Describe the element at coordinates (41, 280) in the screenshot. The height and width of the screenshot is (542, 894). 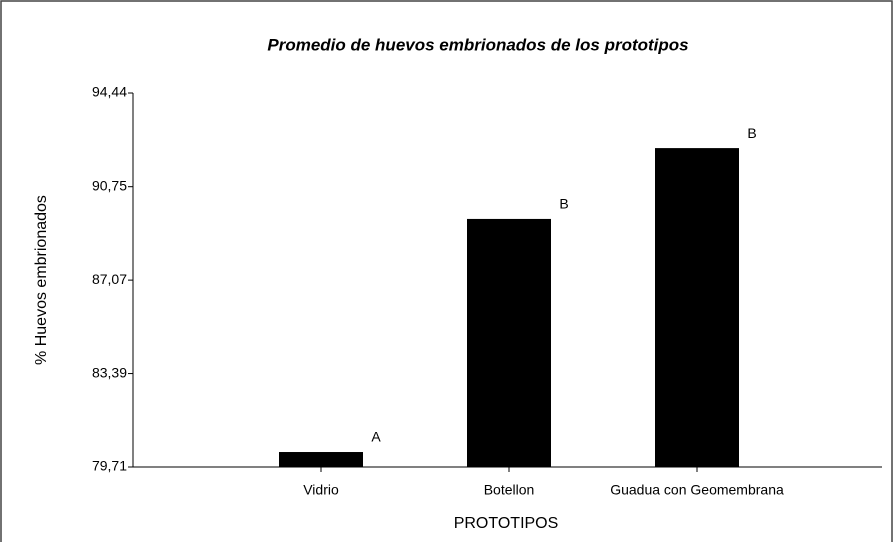
I see `y-axis-title: % Huevos embrionados` at that location.